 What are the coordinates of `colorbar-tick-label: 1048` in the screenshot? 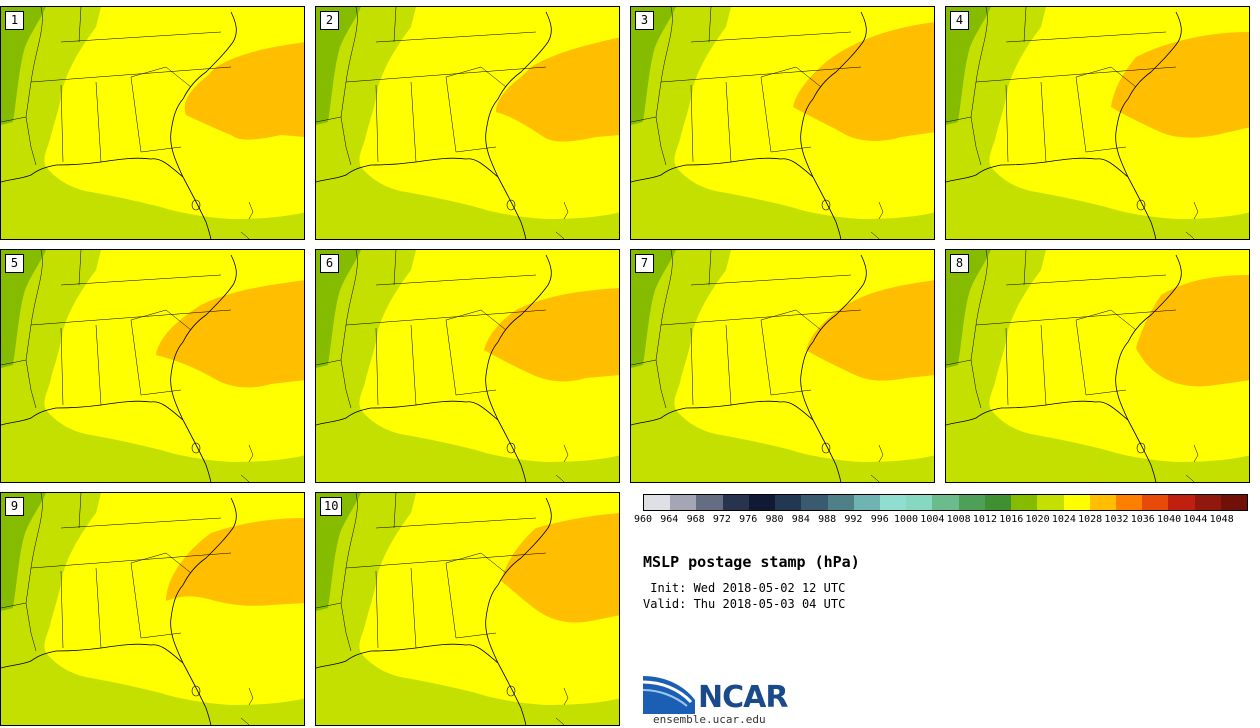 It's located at (1221, 519).